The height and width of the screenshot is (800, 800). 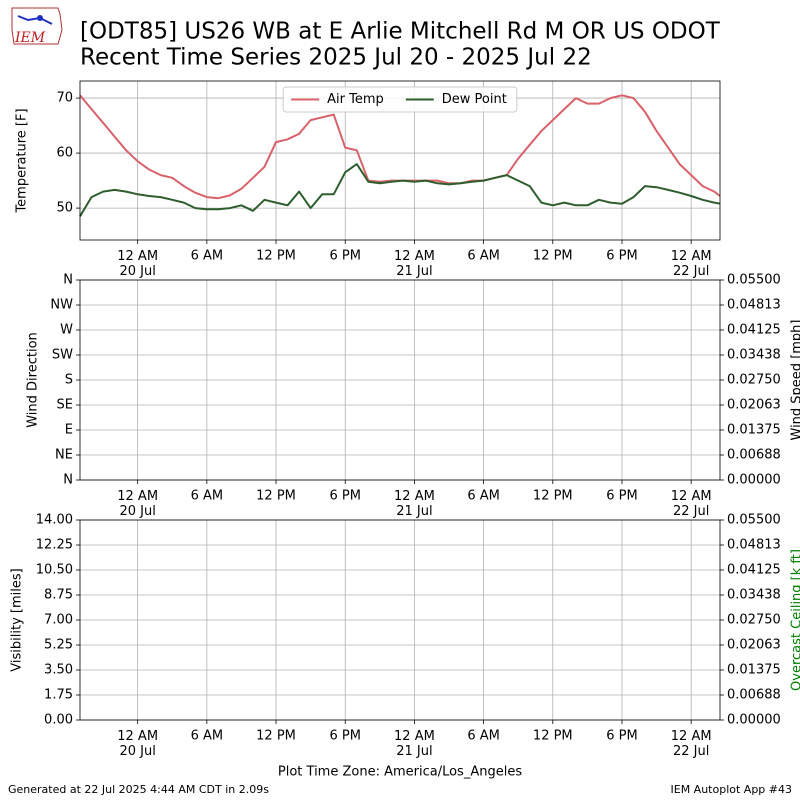 I want to click on legend-box, so click(x=400, y=99).